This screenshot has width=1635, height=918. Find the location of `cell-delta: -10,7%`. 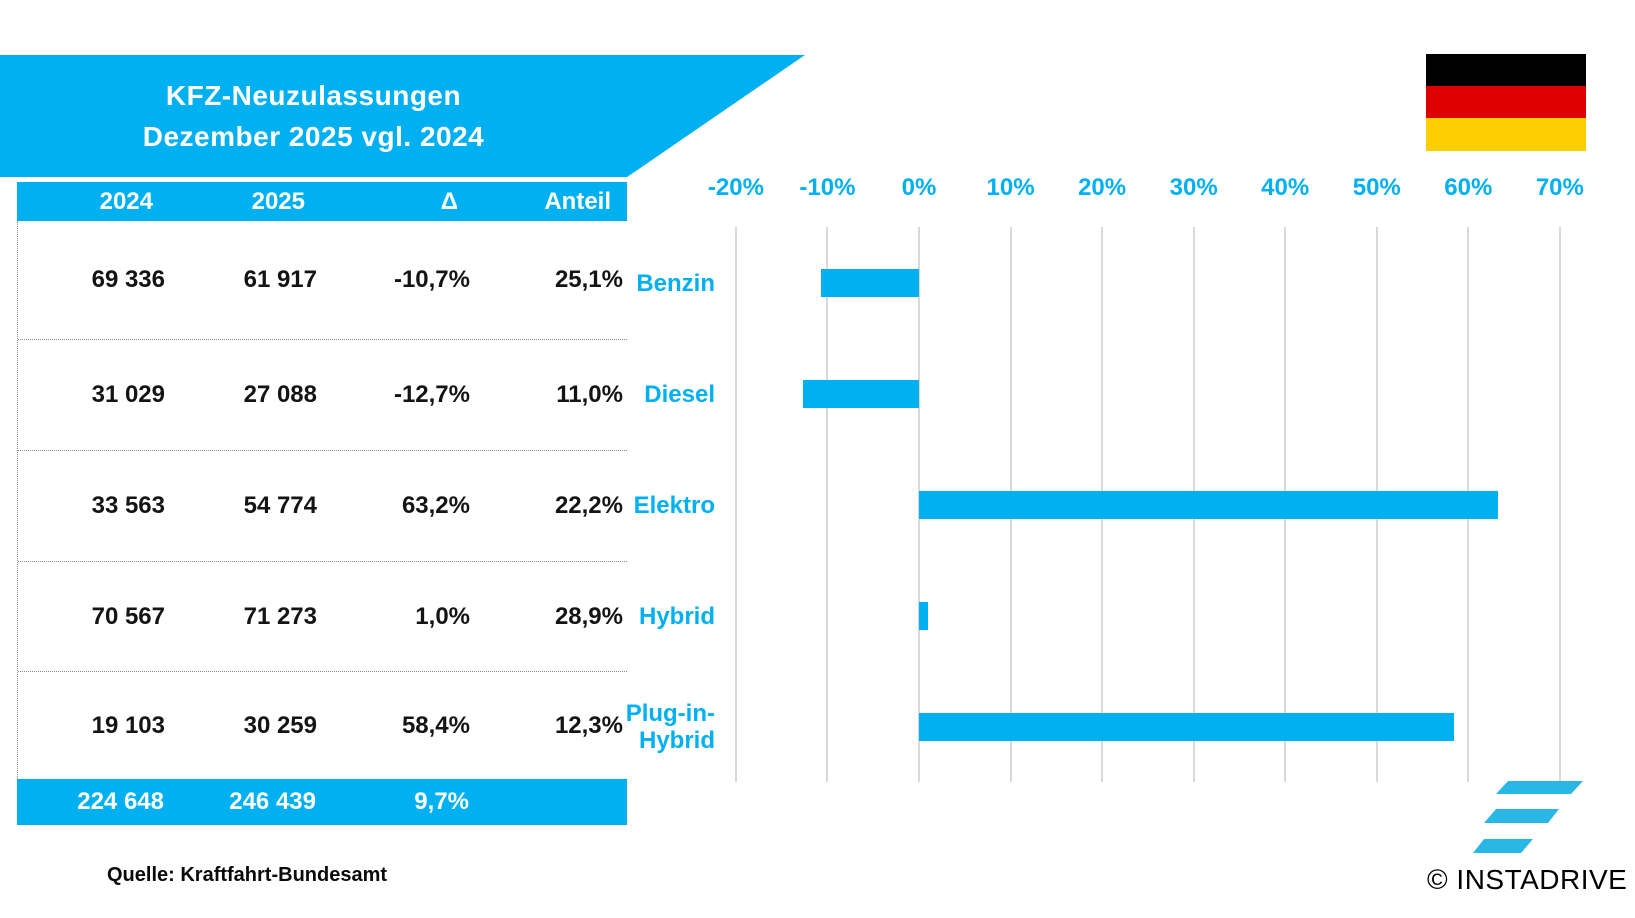

cell-delta: -10,7% is located at coordinates (431, 279).